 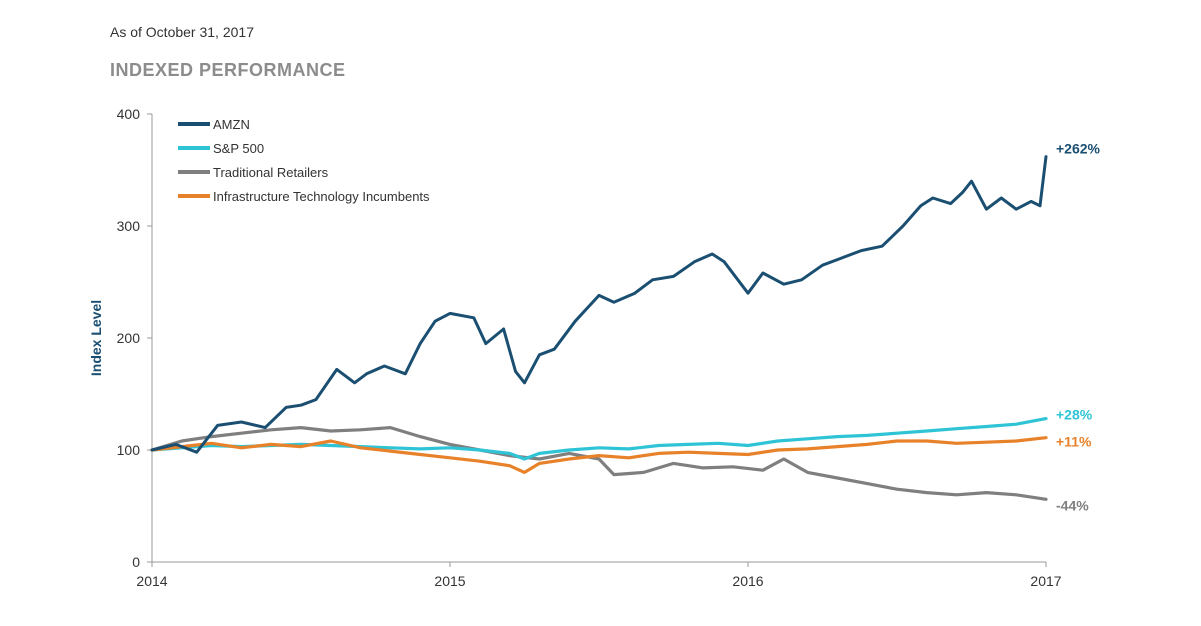 What do you see at coordinates (321, 196) in the screenshot?
I see `legend-label: Infrastructure Technology Incumbents` at bounding box center [321, 196].